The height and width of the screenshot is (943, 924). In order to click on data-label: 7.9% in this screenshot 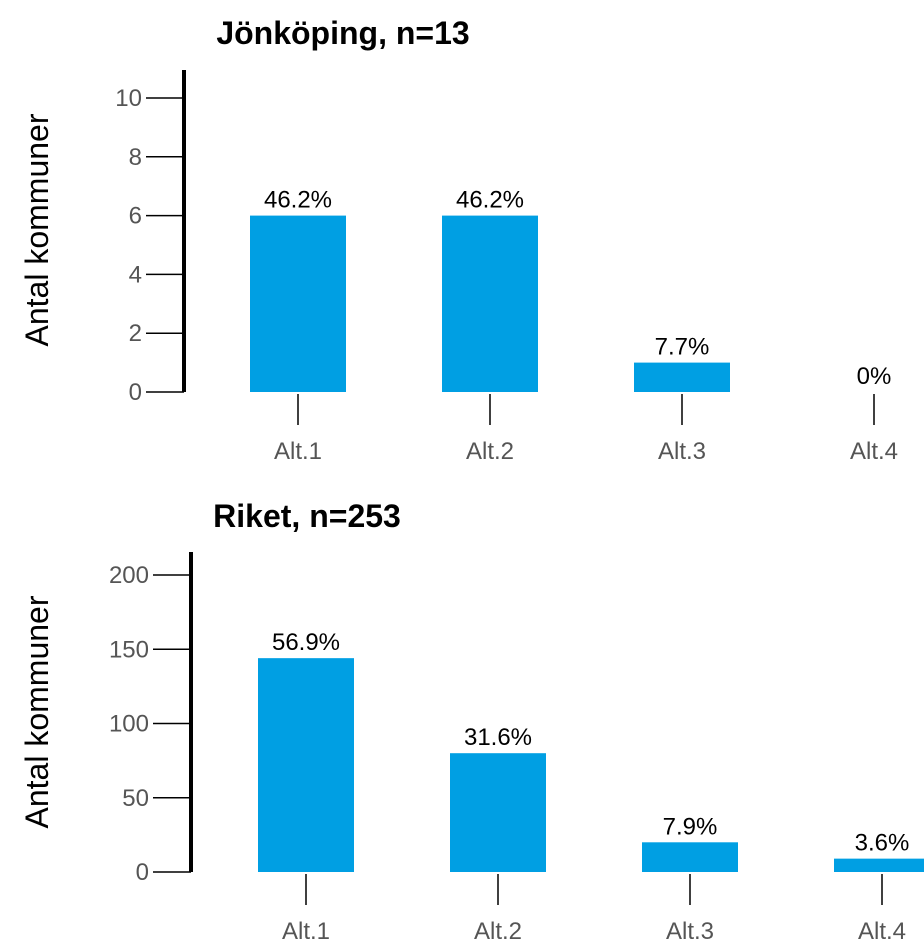, I will do `click(690, 826)`.